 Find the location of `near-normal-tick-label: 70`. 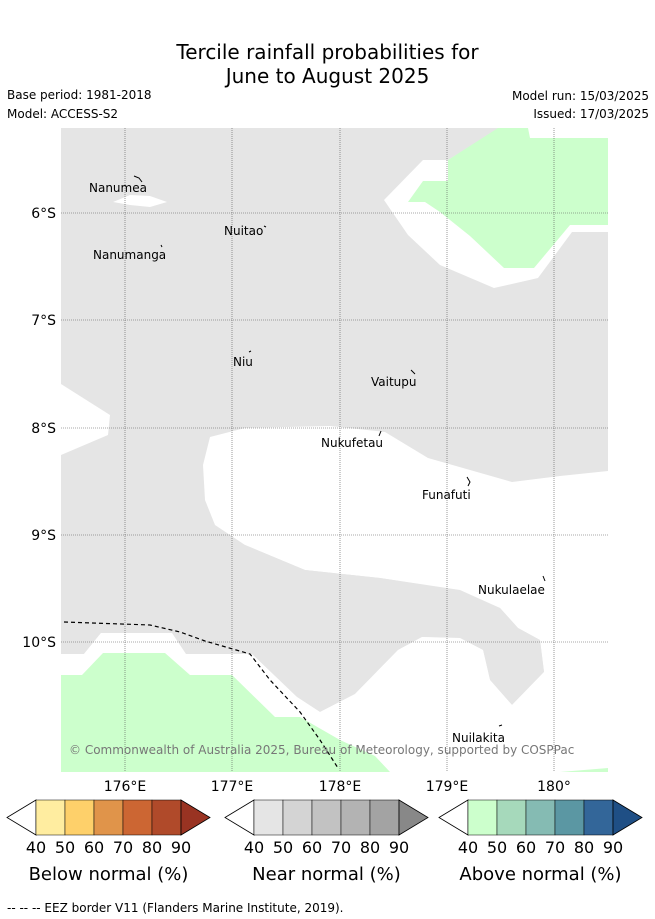

near-normal-tick-label: 70 is located at coordinates (341, 847).